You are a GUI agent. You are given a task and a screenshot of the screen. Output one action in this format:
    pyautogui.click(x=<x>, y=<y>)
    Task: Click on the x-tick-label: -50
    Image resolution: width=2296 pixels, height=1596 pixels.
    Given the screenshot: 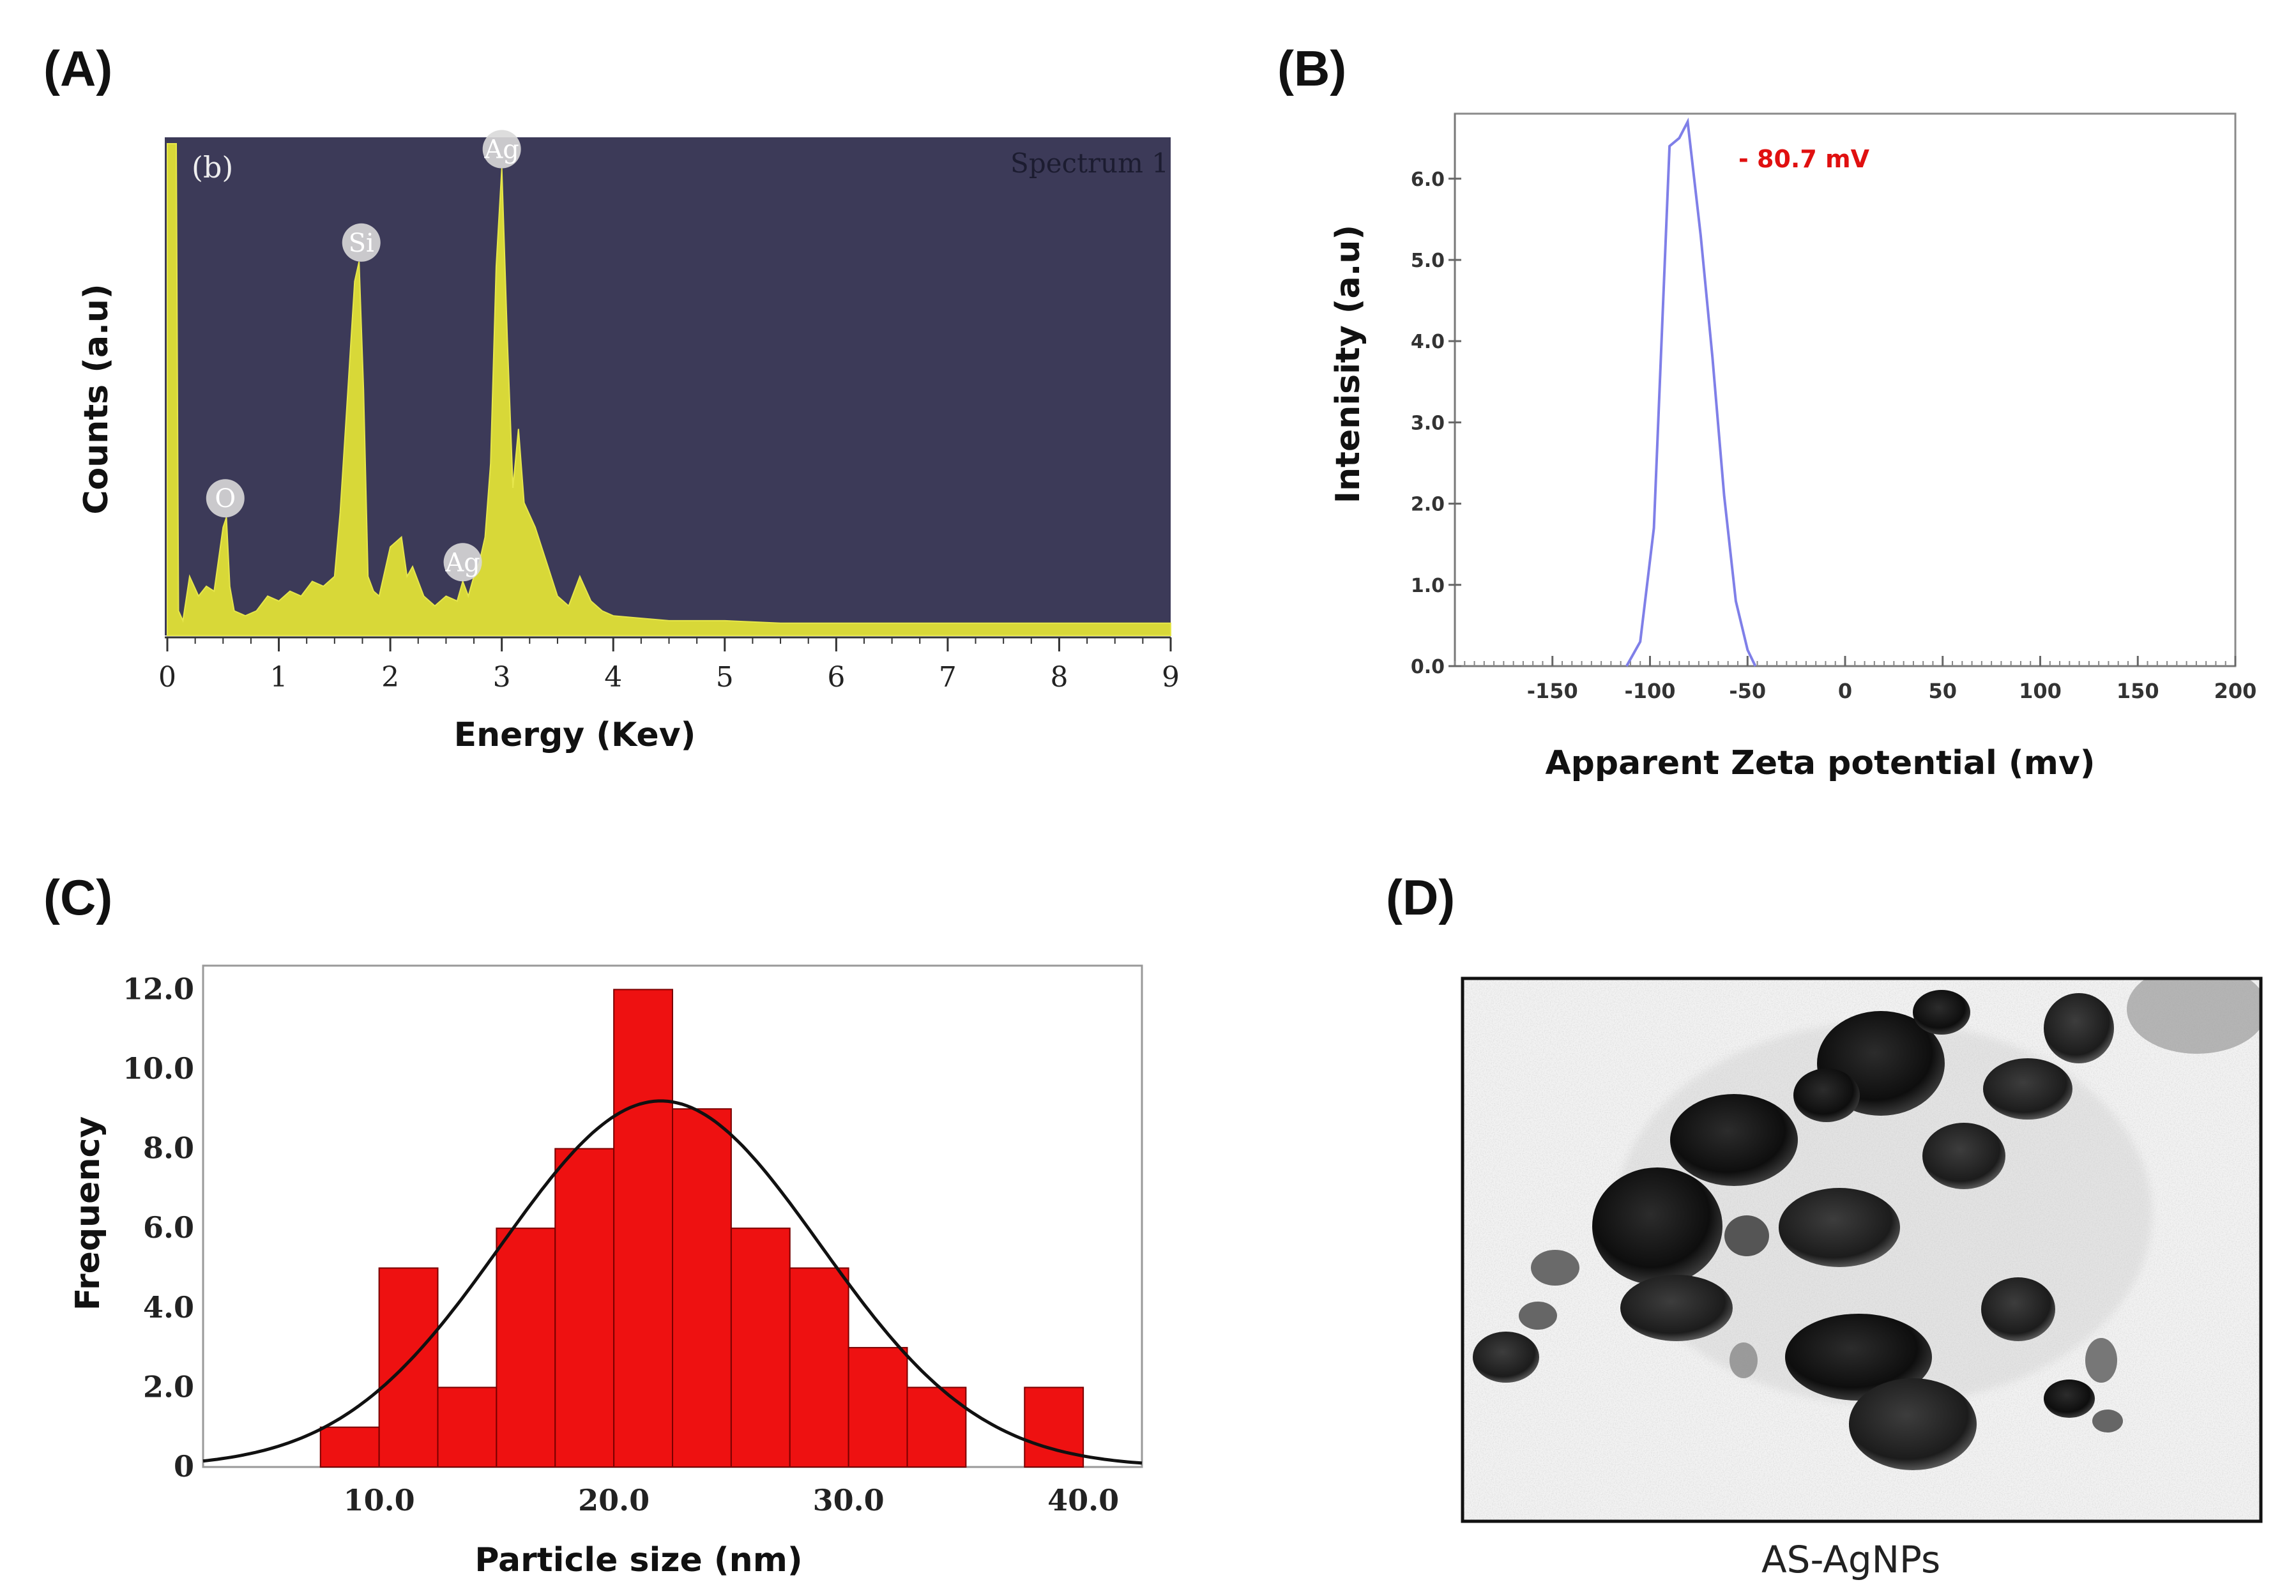 What is the action you would take?
    pyautogui.click(x=1747, y=691)
    